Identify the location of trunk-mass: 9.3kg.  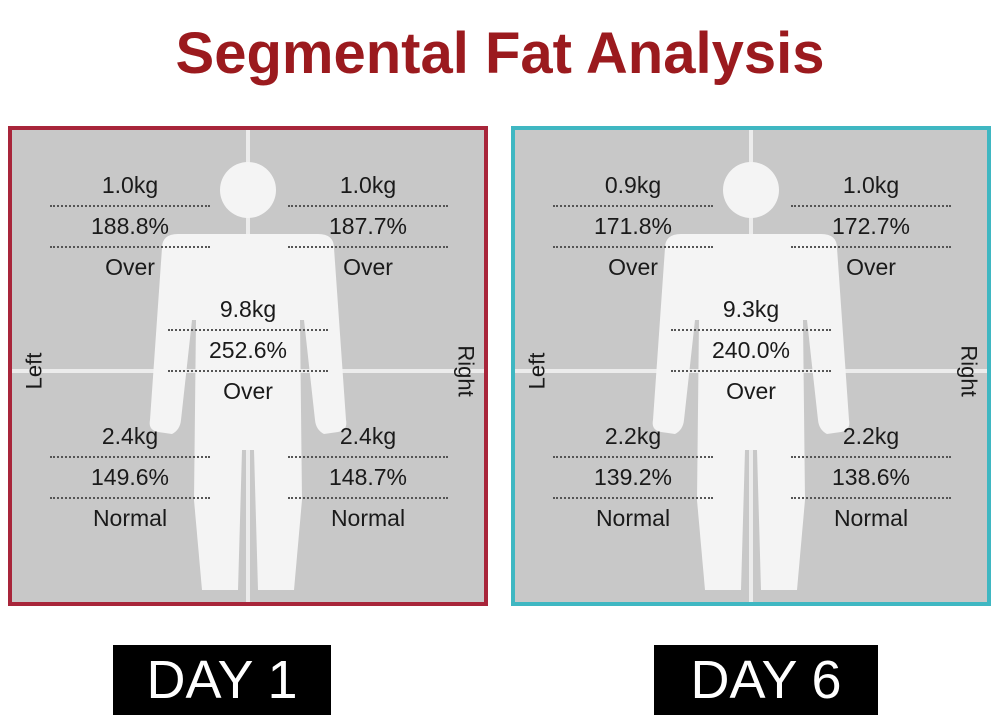
(751, 310).